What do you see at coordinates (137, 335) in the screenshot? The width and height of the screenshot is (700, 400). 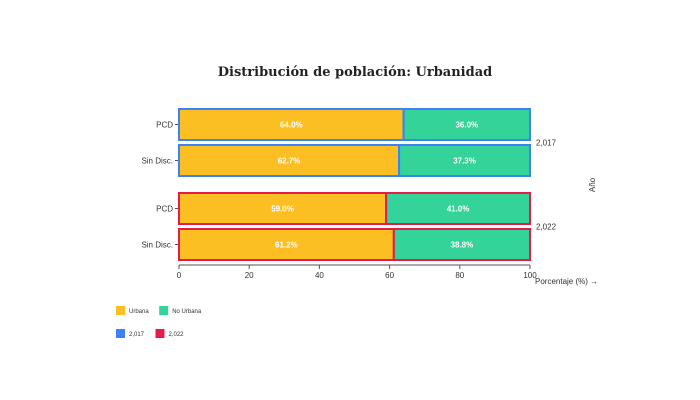 I see `legend-label: 2,017` at bounding box center [137, 335].